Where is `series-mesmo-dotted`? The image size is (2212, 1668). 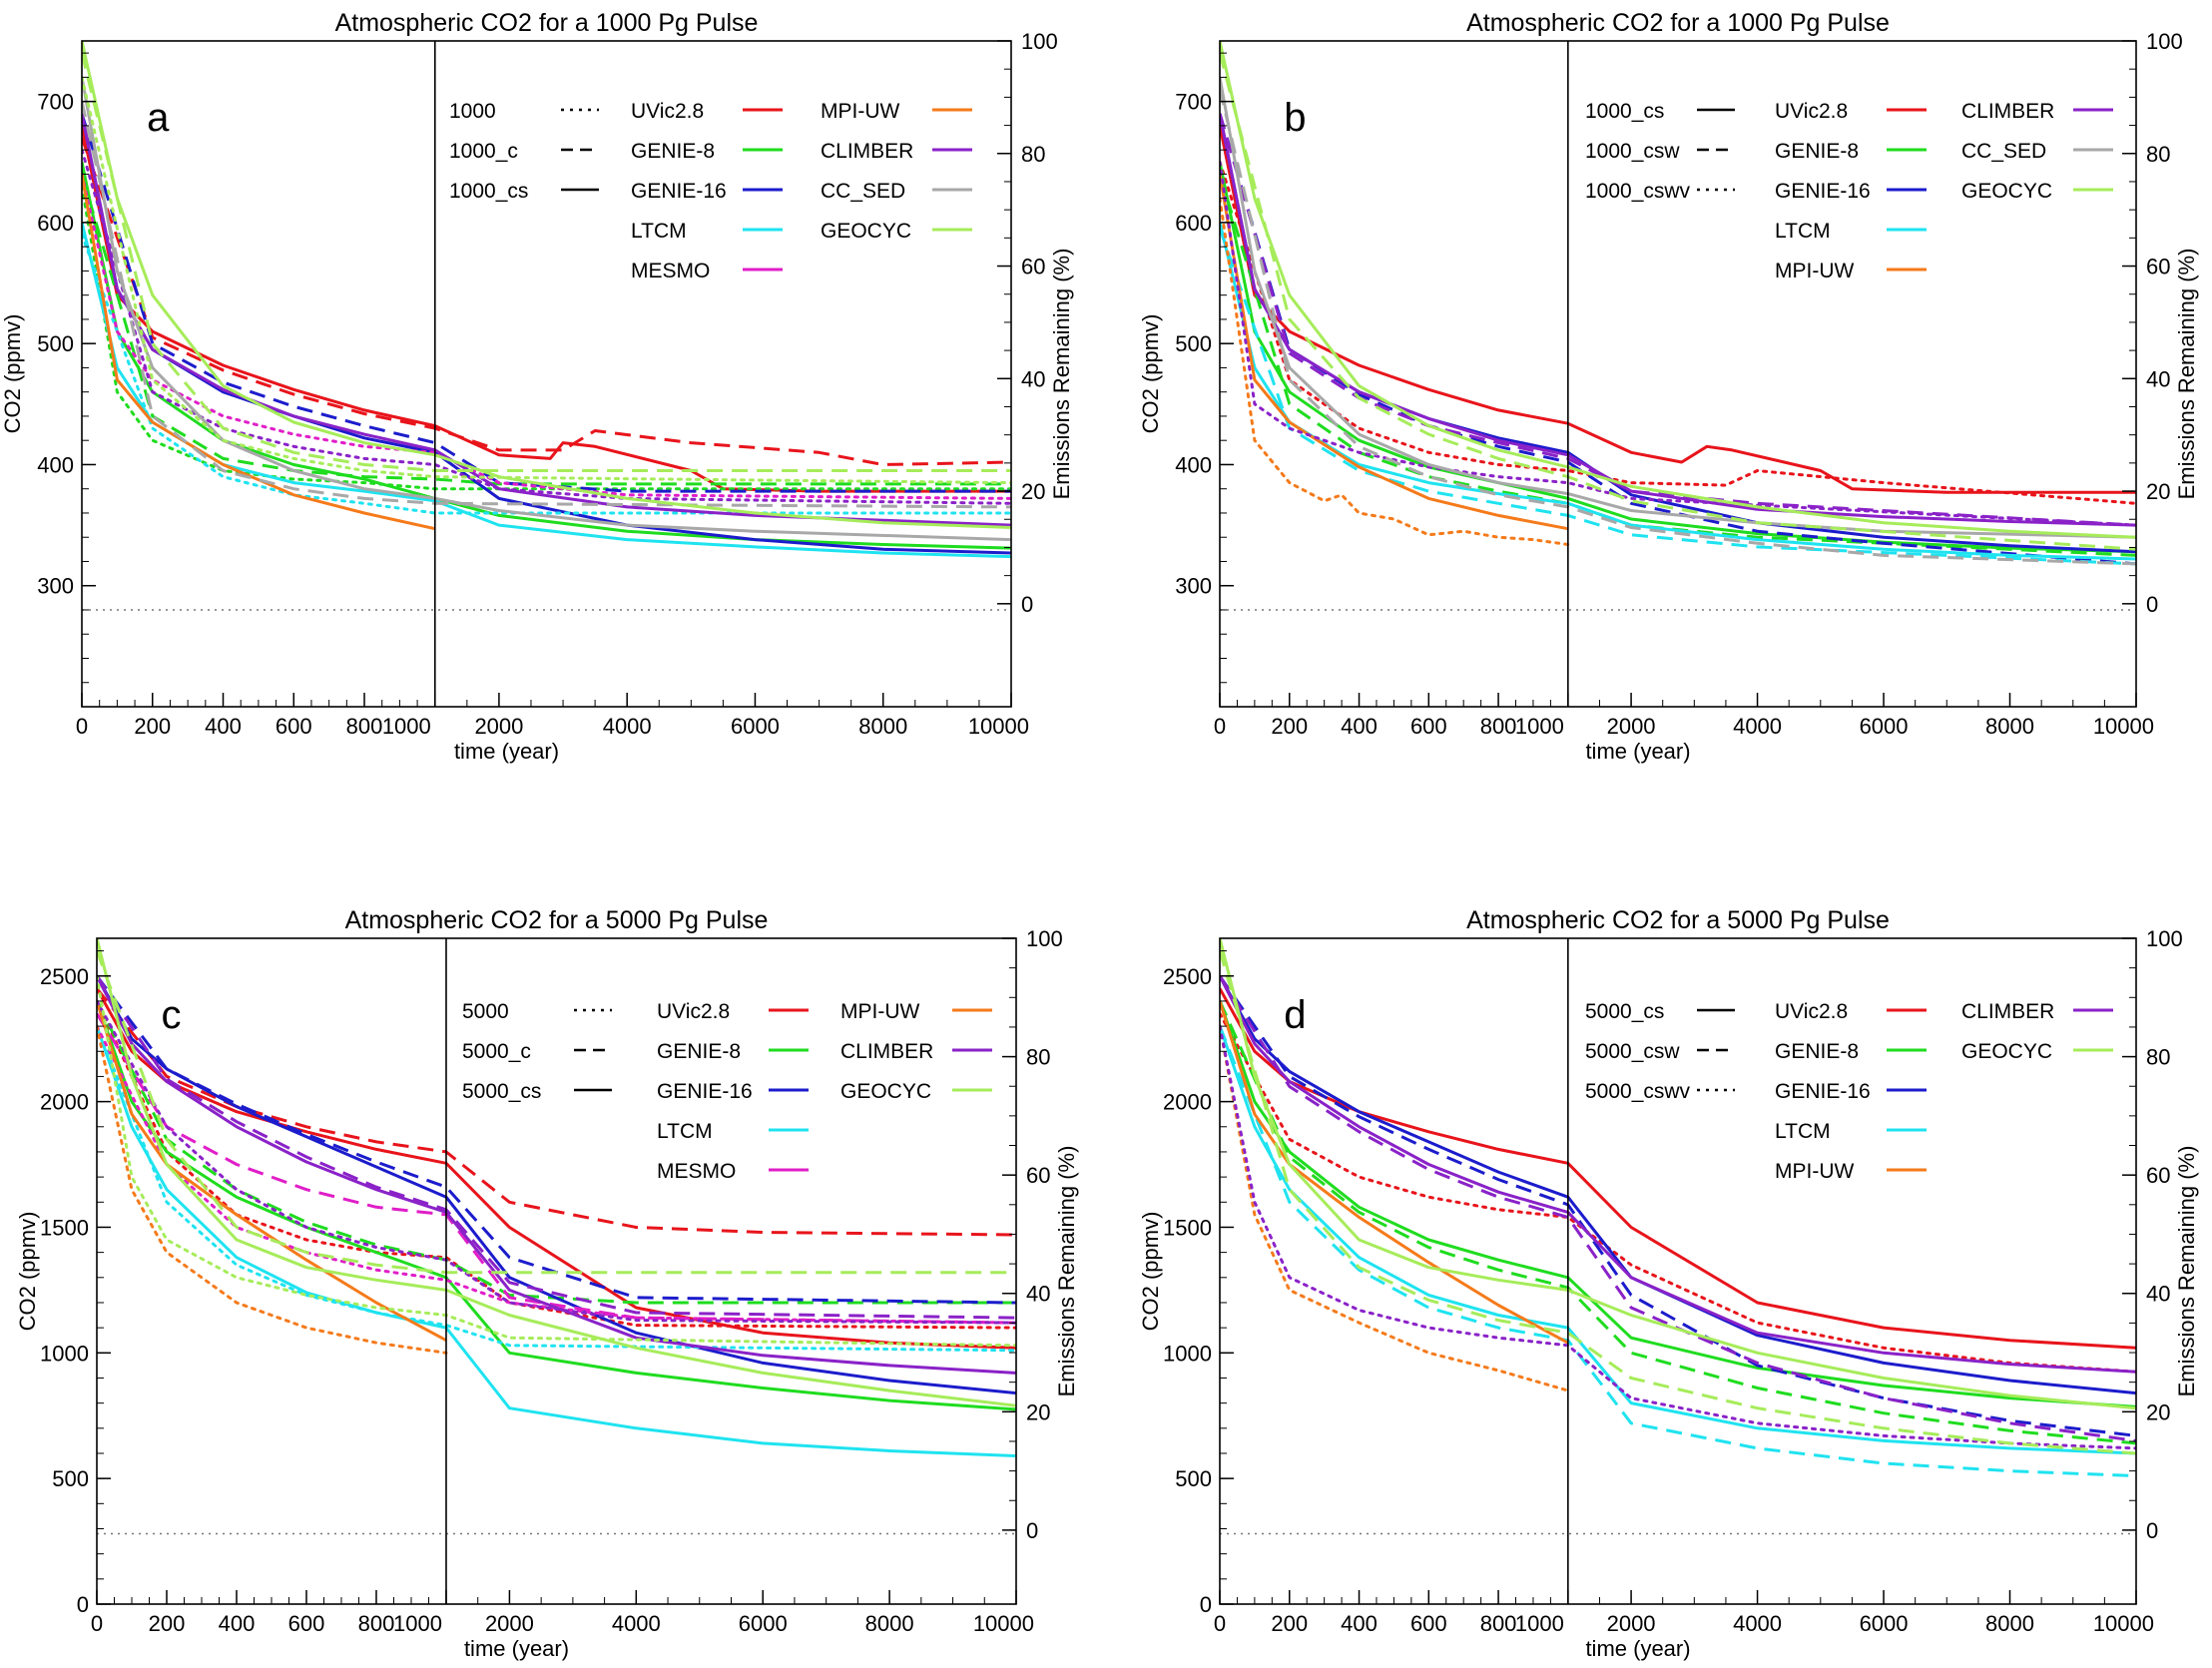 series-mesmo-dotted is located at coordinates (556, 1174).